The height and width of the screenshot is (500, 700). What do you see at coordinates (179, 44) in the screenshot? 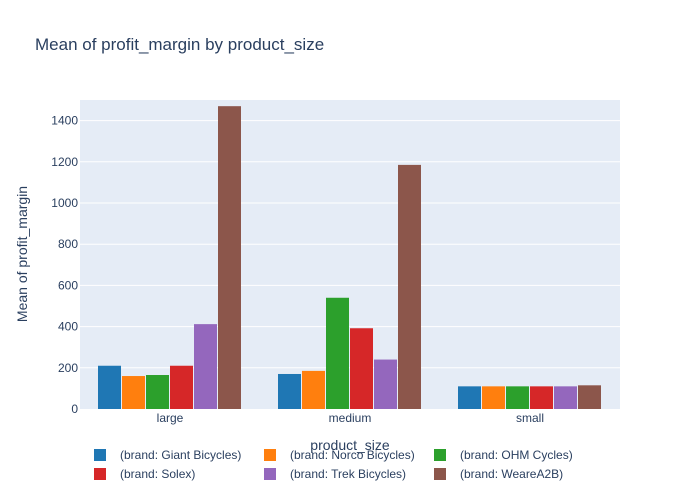
I see `chart-title: Mean of profit_margin by product_size` at bounding box center [179, 44].